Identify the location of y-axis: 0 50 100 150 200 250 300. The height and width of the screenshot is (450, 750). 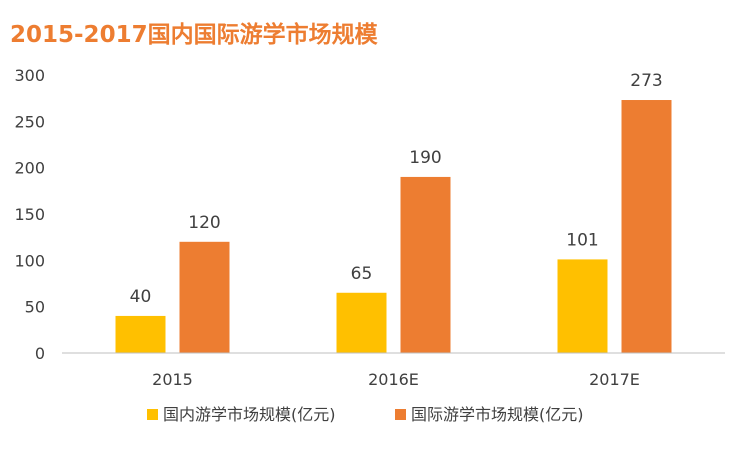
(29, 214).